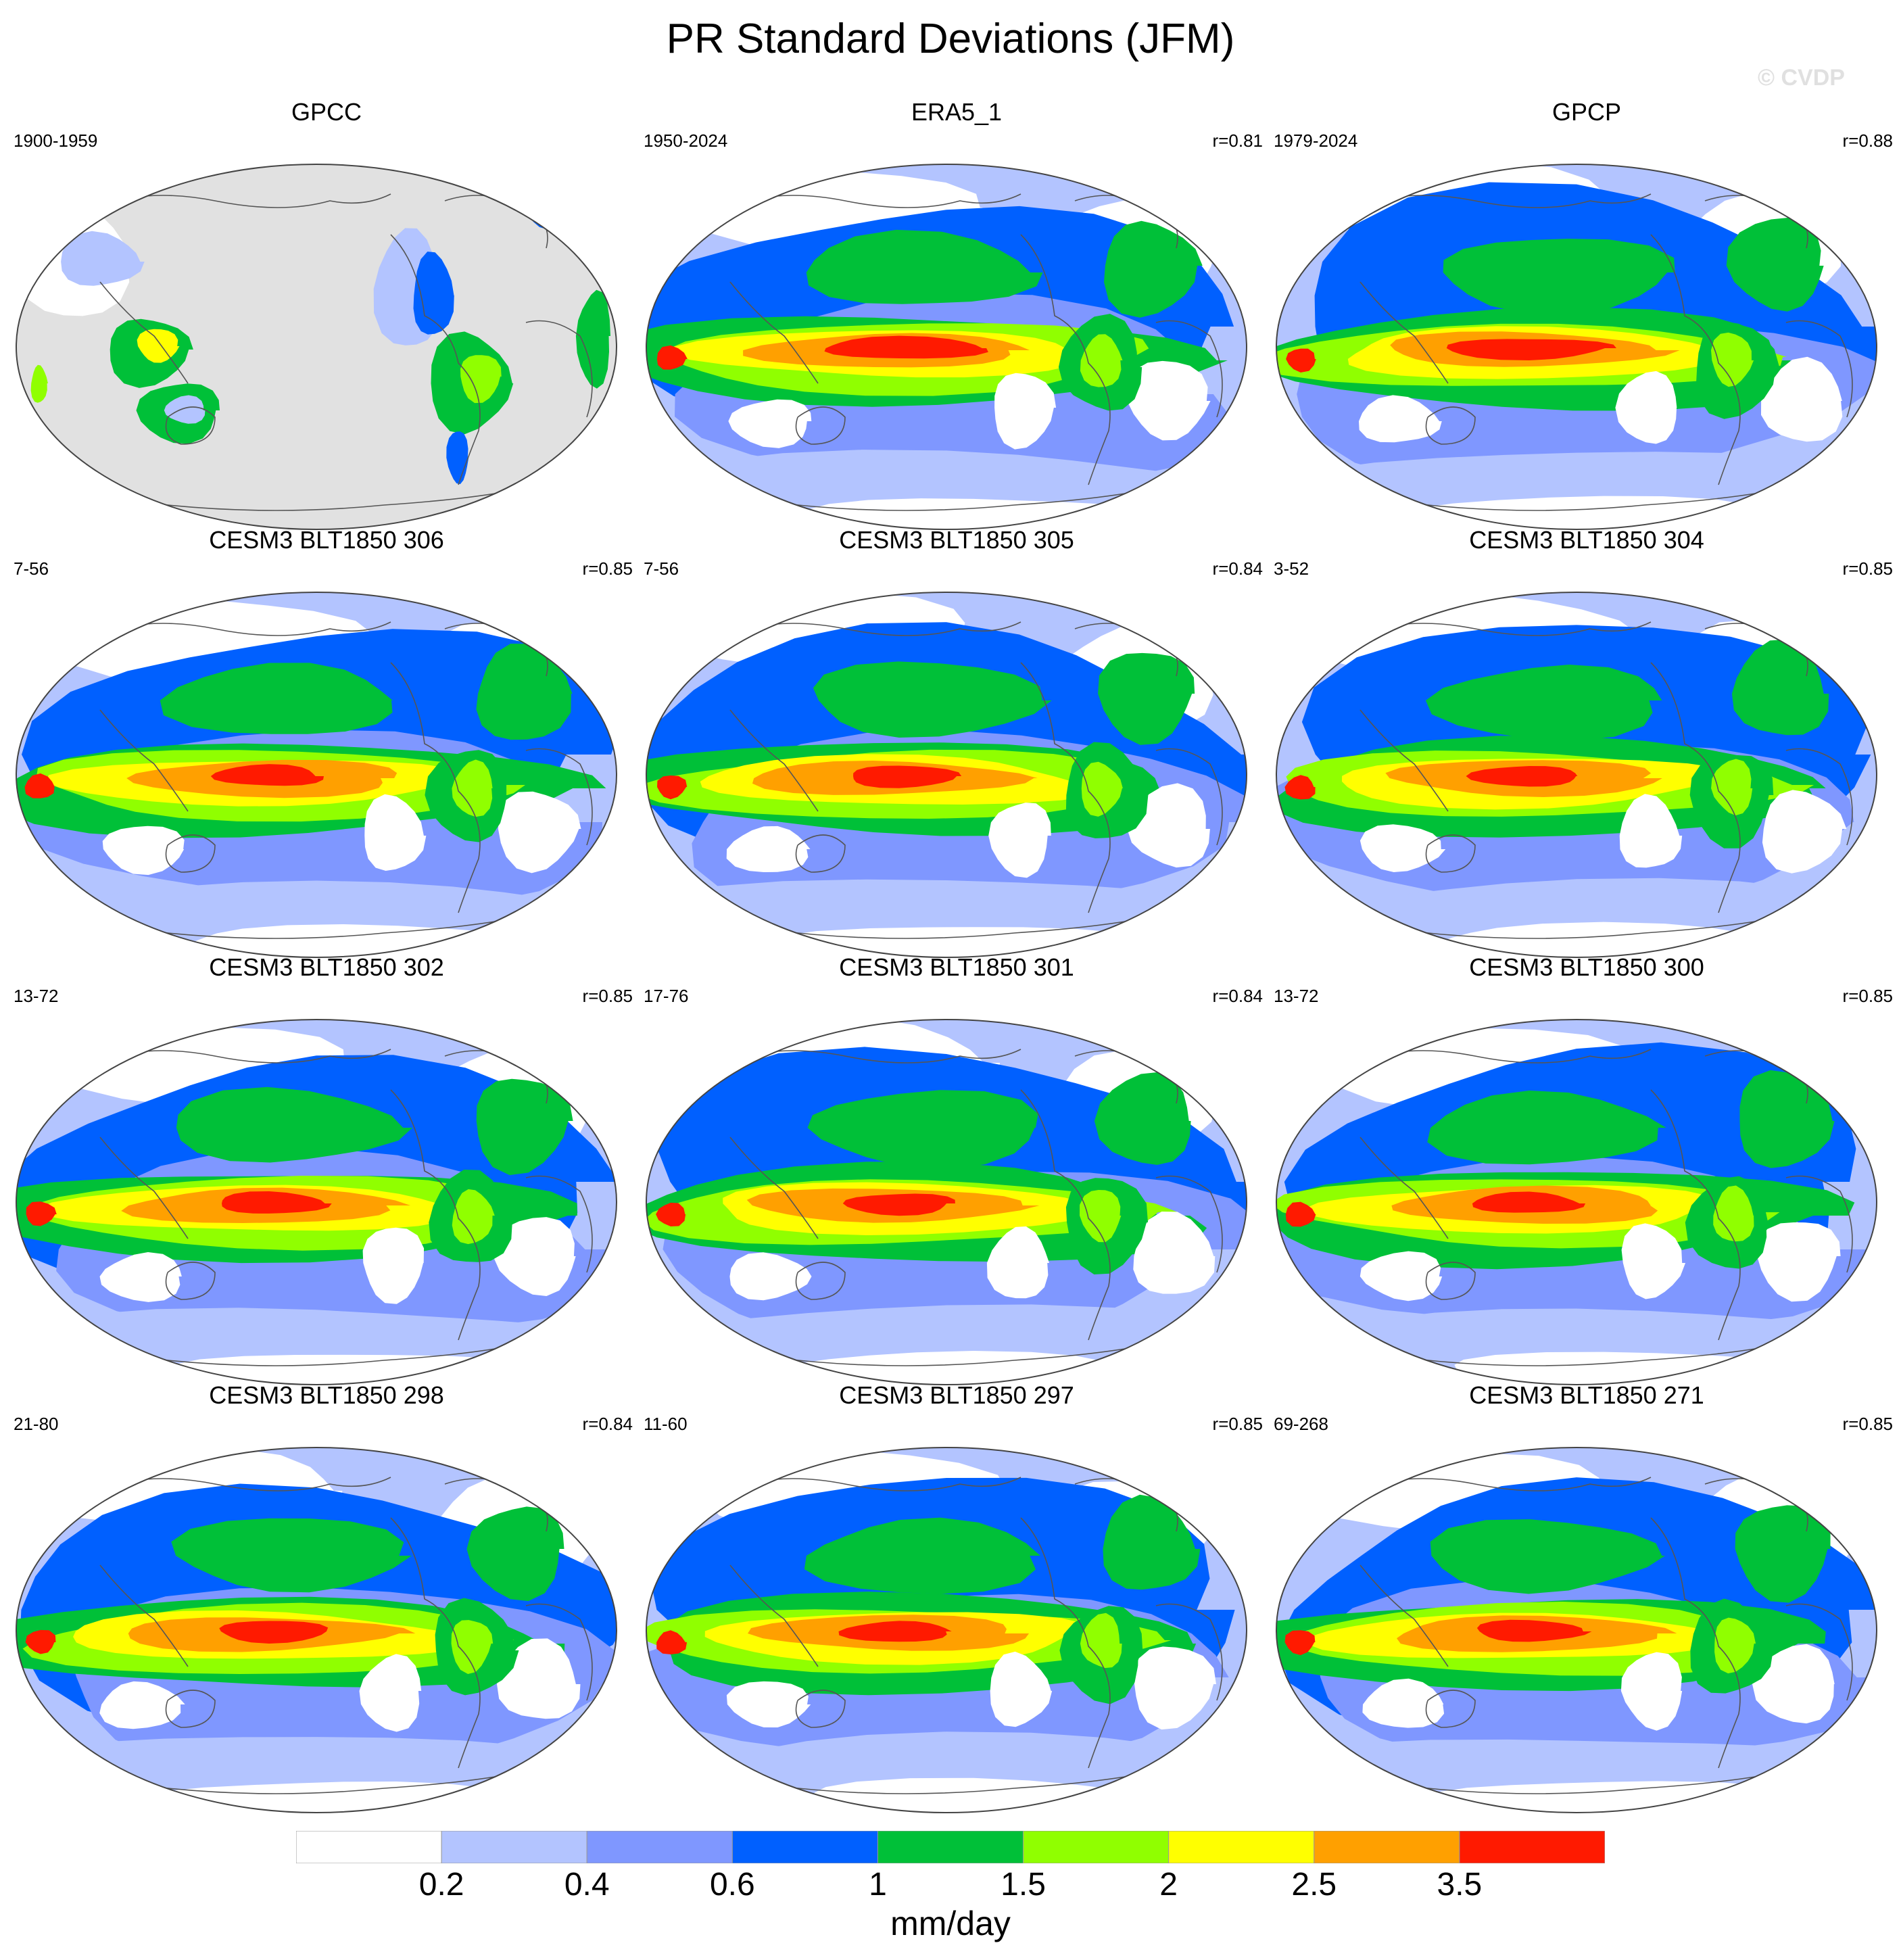  What do you see at coordinates (1314, 1885) in the screenshot?
I see `colorbar-tick-label: 2.5` at bounding box center [1314, 1885].